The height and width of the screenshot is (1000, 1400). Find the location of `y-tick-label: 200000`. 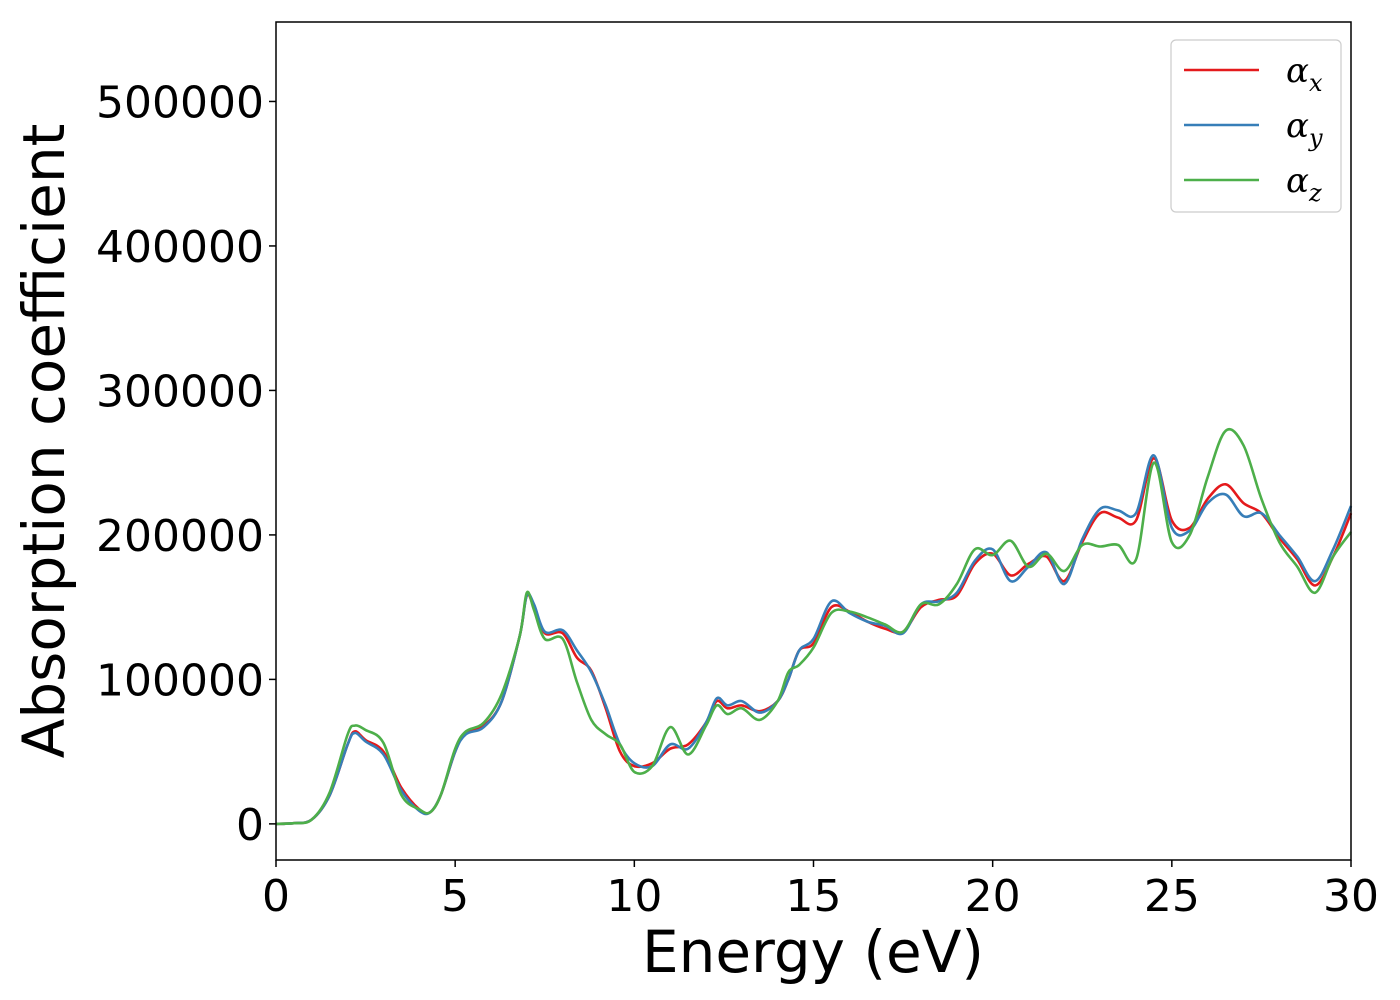

y-tick-label: 200000 is located at coordinates (180, 536).